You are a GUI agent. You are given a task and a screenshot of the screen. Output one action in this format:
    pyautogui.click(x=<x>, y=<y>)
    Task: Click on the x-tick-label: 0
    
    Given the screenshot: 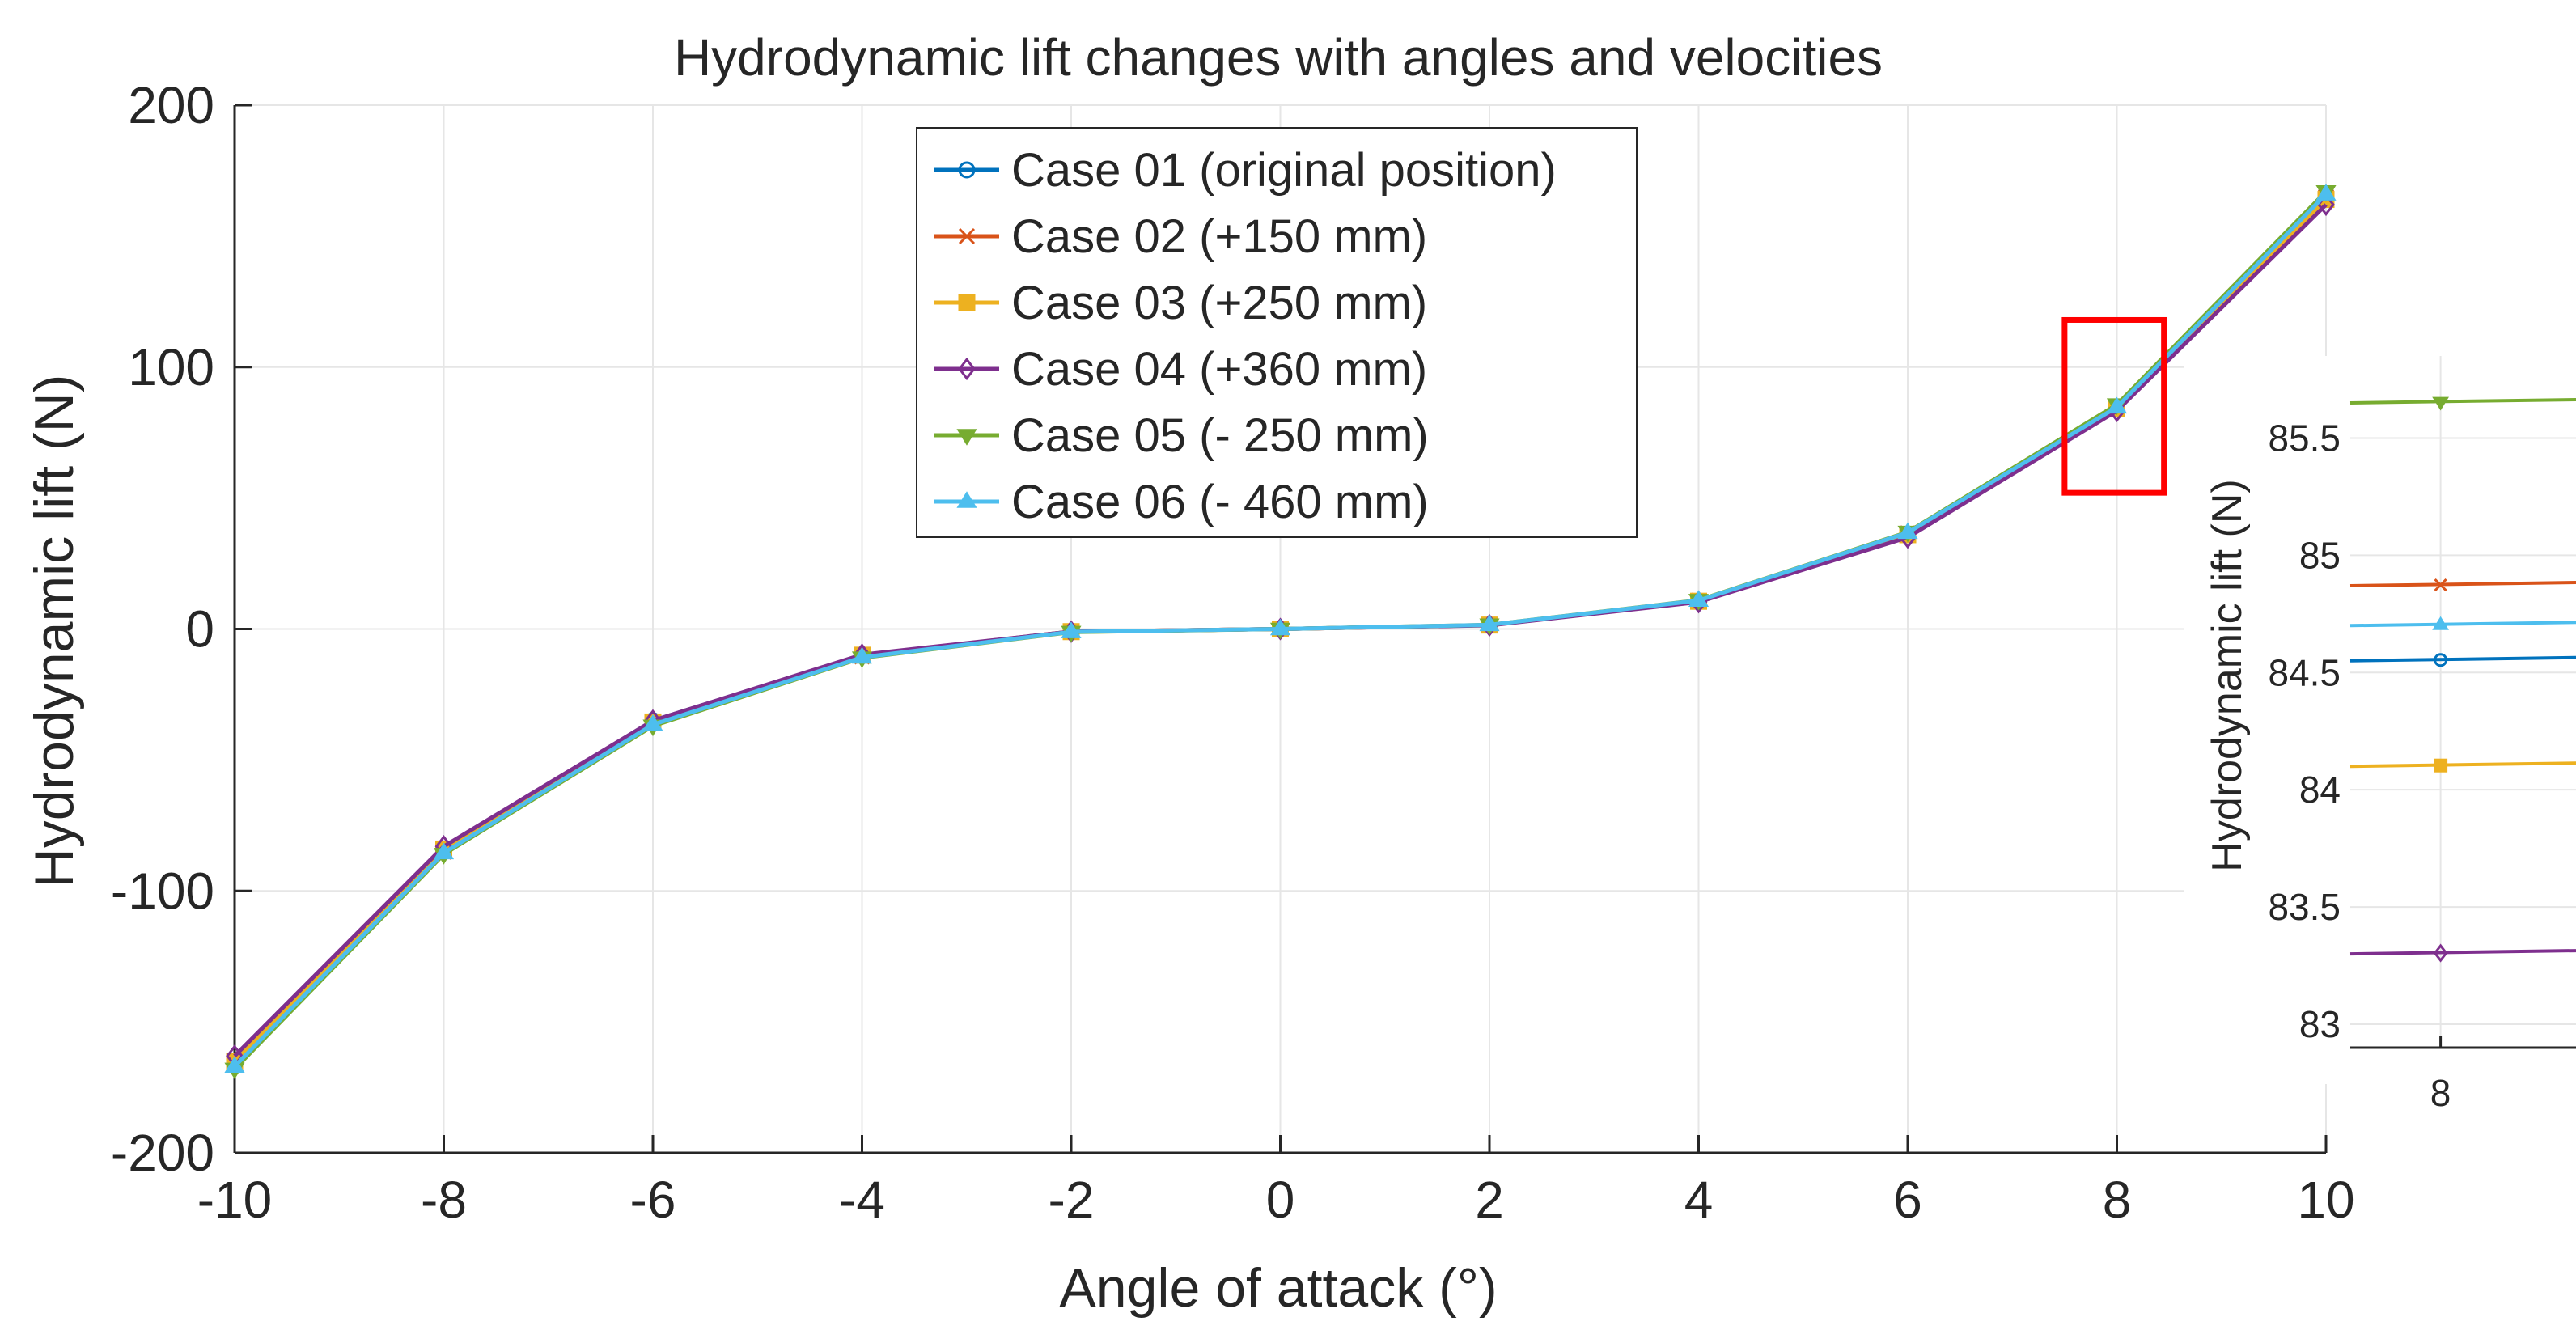 What is the action you would take?
    pyautogui.click(x=1280, y=1200)
    